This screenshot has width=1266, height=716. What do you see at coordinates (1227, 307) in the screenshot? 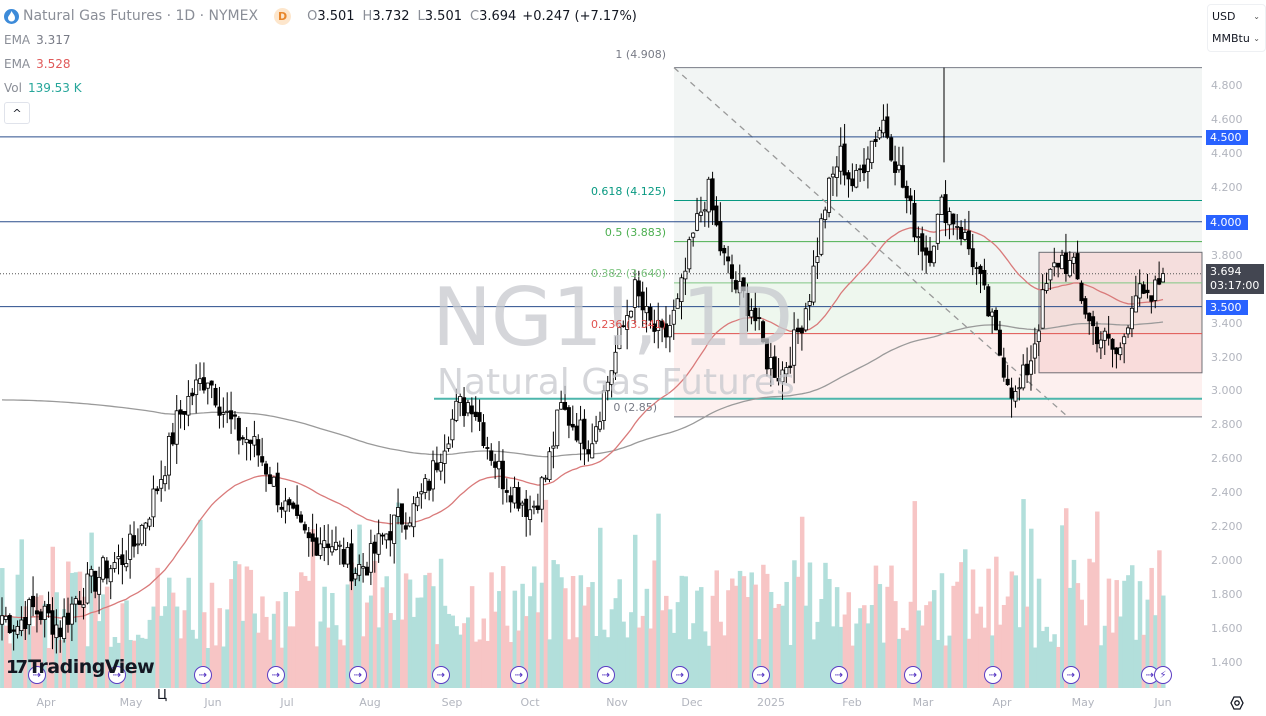
I see `horizontal-line-price-tag: 3.500` at bounding box center [1227, 307].